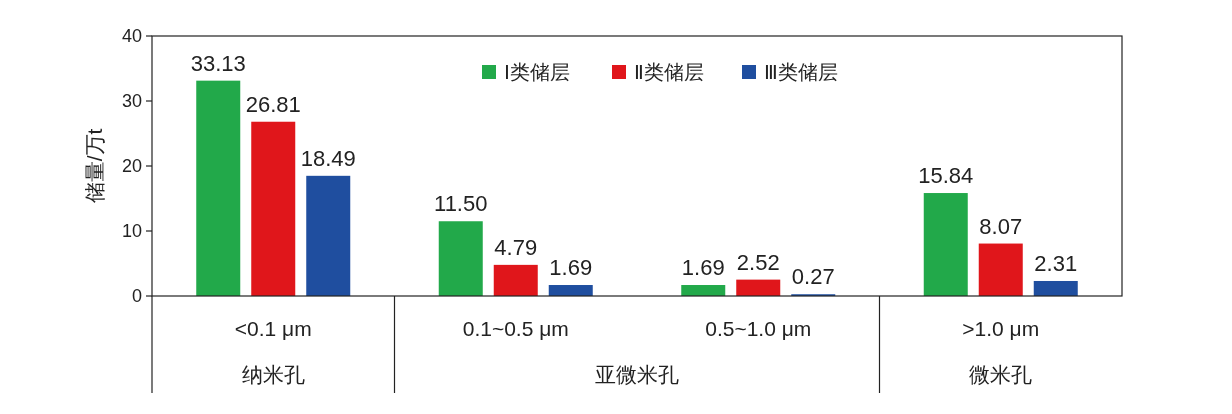 The height and width of the screenshot is (414, 1232). I want to click on data-label: 2.31, so click(1056, 263).